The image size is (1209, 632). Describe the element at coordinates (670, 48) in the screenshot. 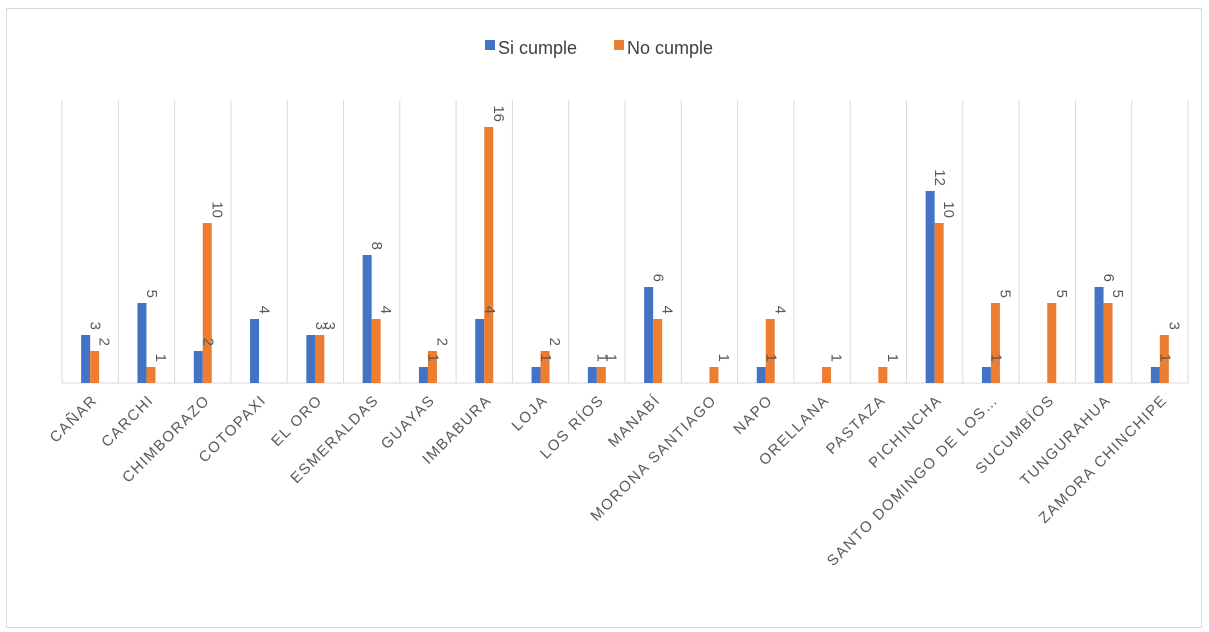

I see `legend-label-no-cumple: No cumple` at that location.